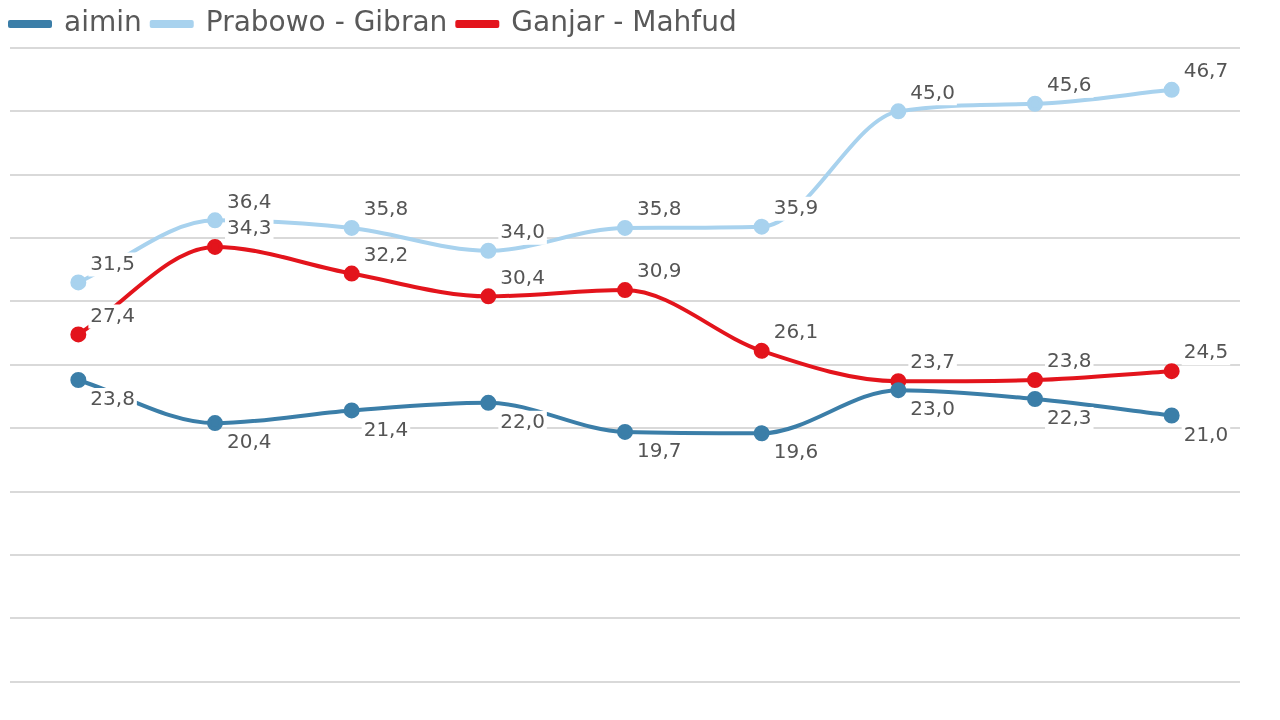  What do you see at coordinates (1206, 351) in the screenshot?
I see `data-label: 24,5` at bounding box center [1206, 351].